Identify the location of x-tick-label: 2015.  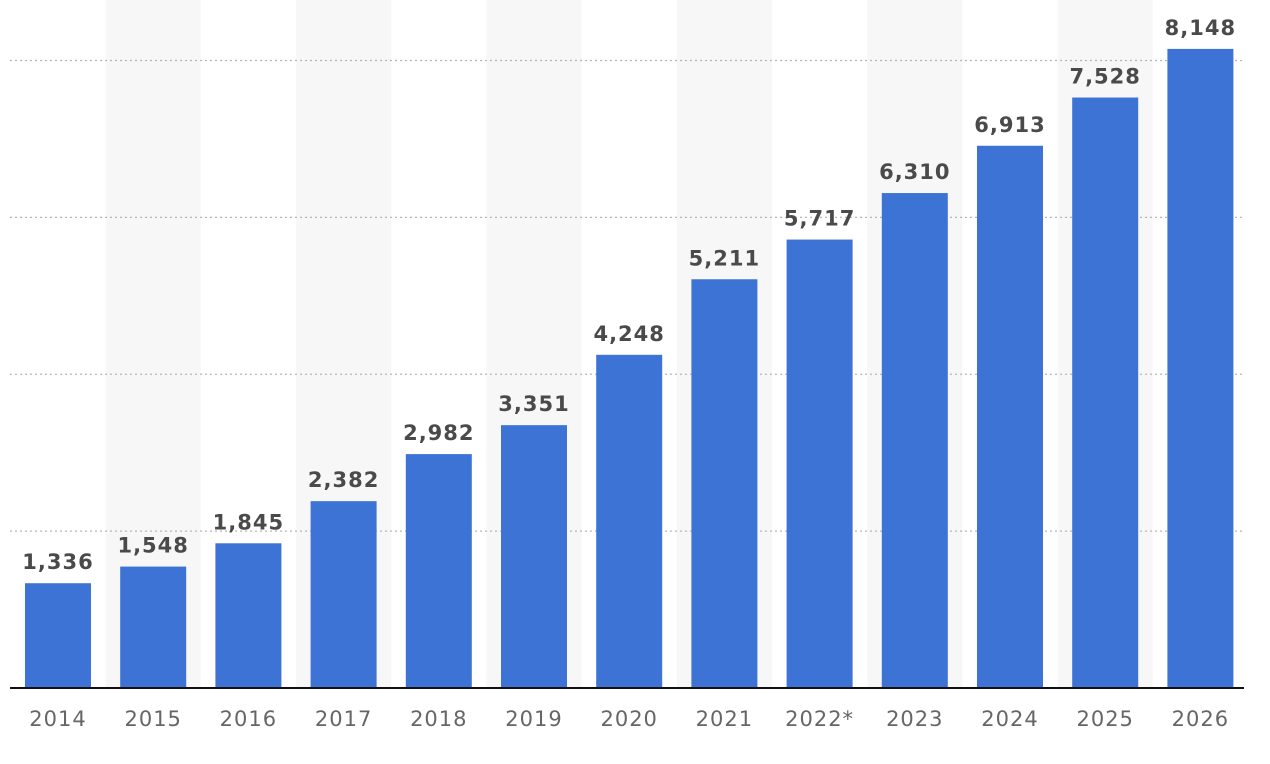
(152, 719).